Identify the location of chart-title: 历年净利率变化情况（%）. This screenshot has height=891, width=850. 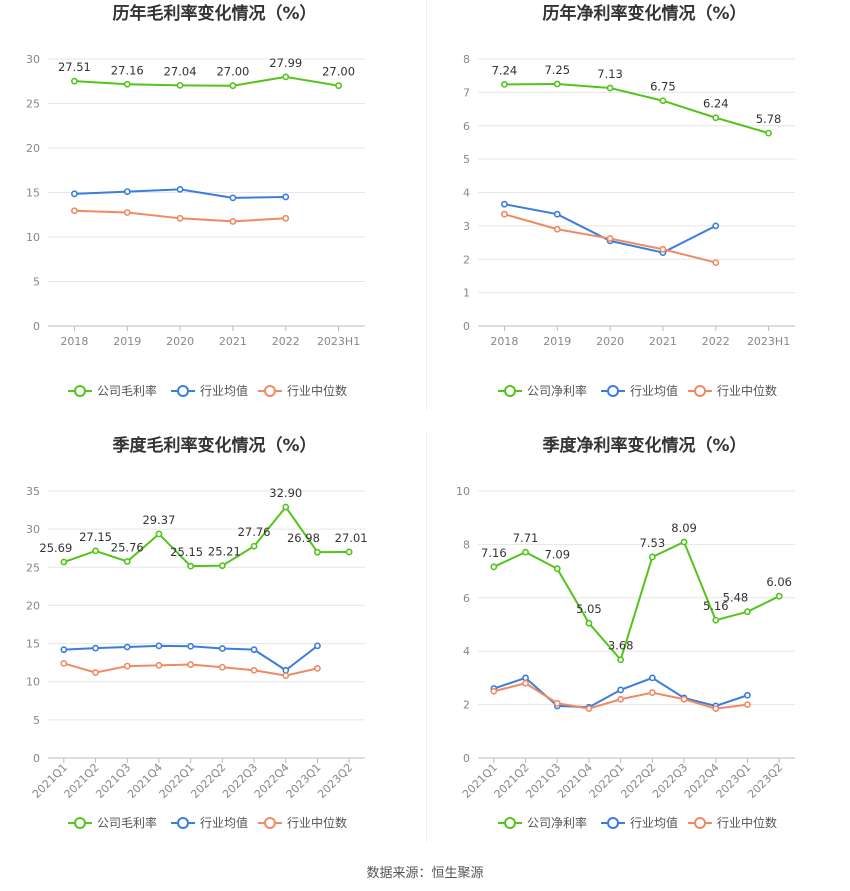
(644, 13).